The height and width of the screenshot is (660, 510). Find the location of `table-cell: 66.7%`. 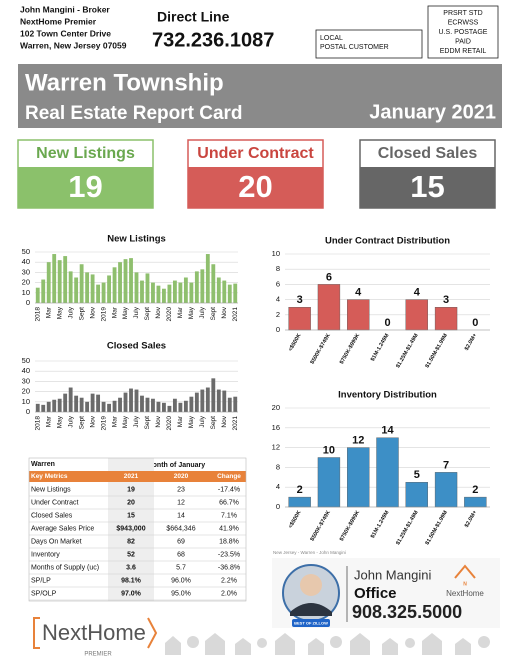

table-cell: 66.7% is located at coordinates (229, 502).